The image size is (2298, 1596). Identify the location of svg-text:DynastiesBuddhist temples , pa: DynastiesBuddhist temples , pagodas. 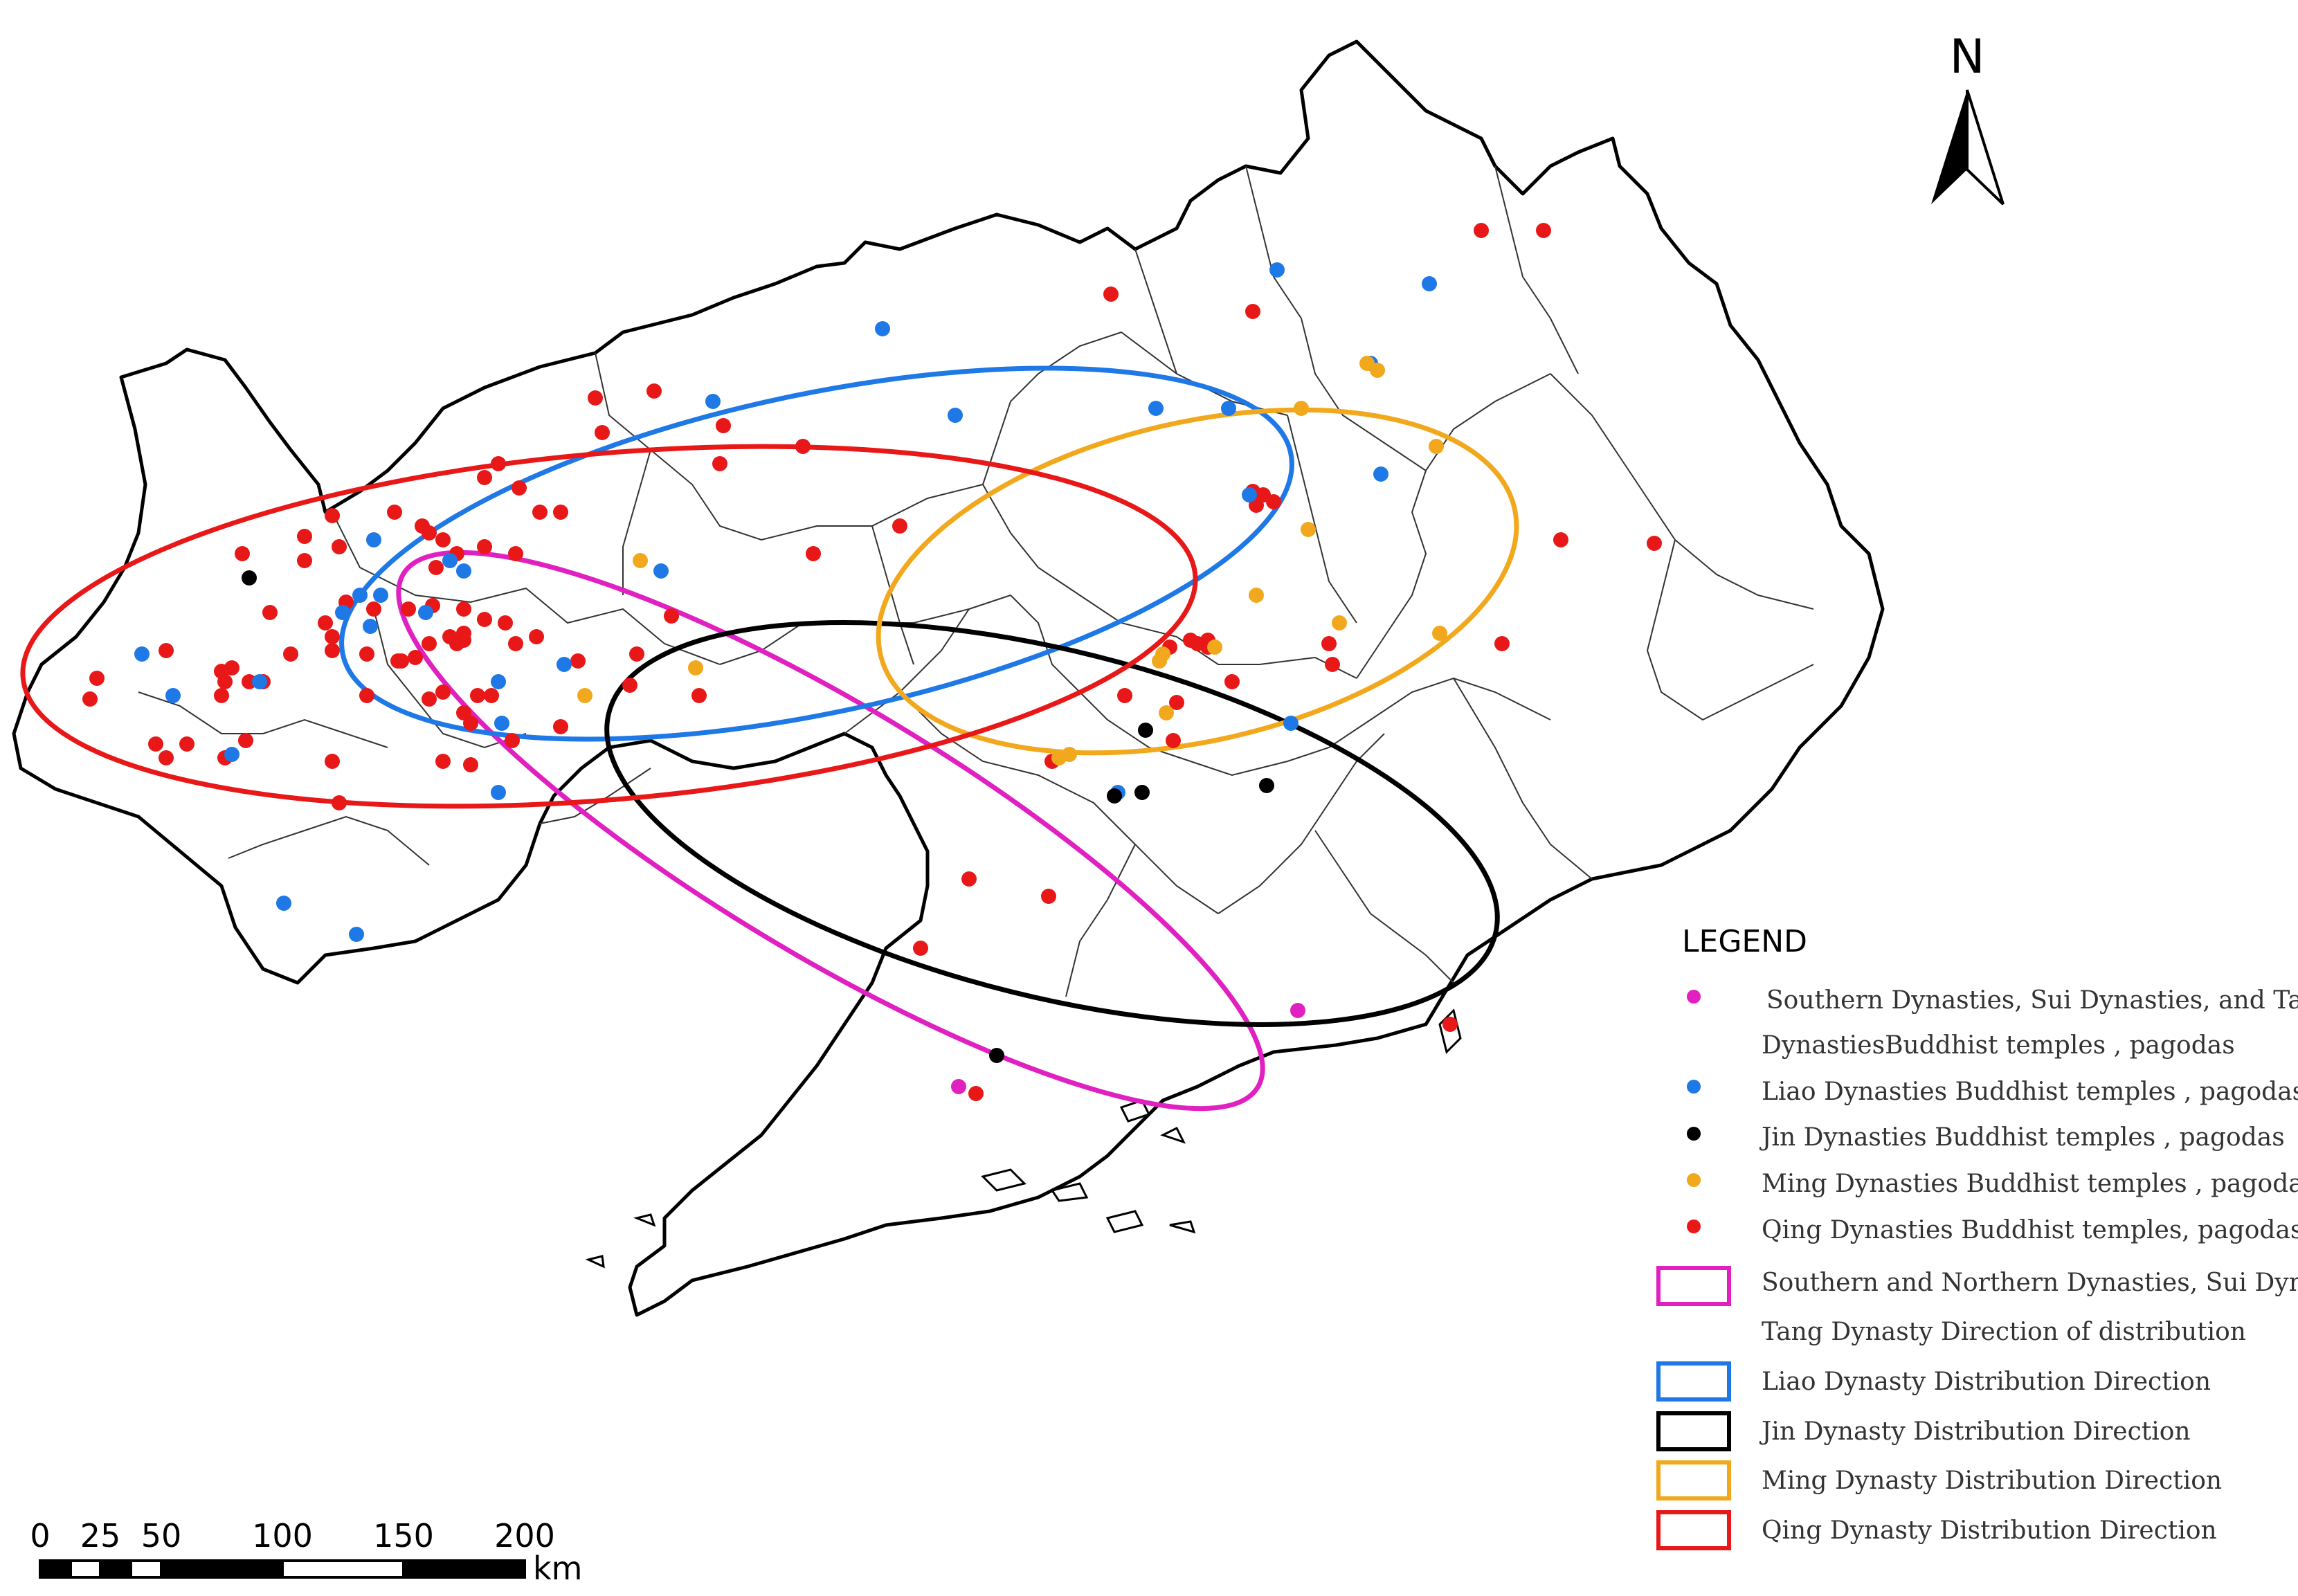
(1998, 1045).